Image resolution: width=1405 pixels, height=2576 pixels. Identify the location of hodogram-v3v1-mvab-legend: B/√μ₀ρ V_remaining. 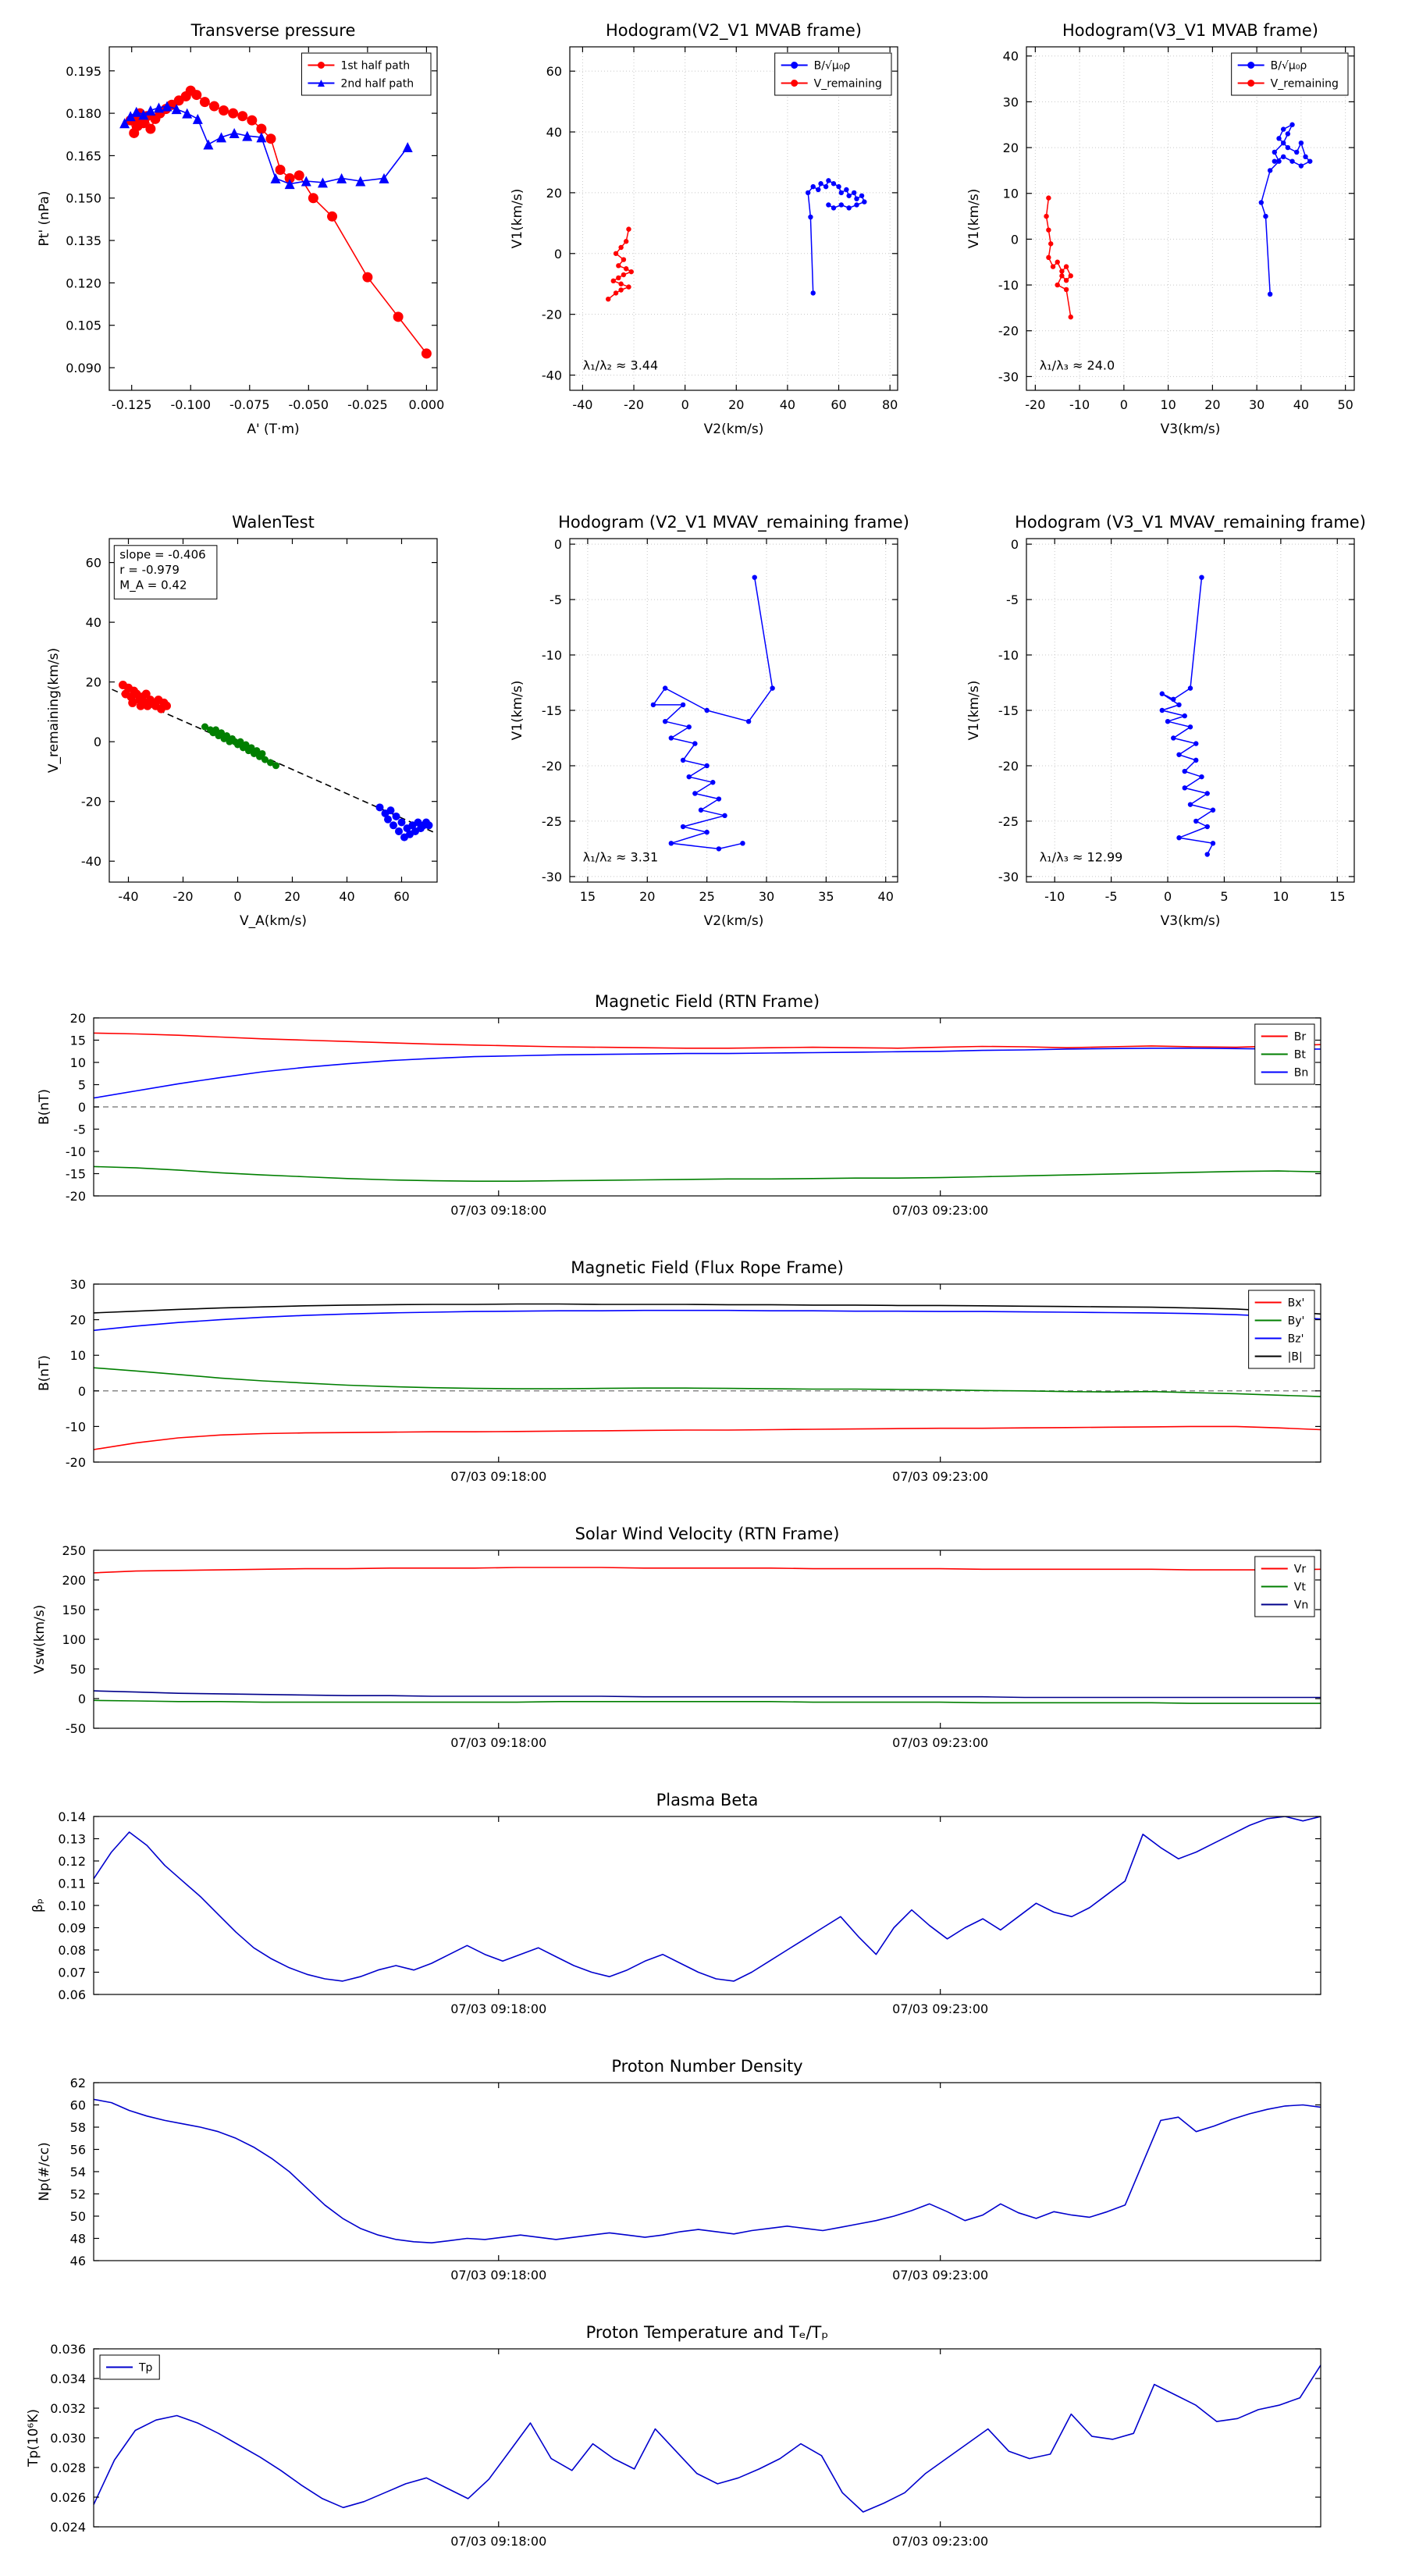
(1290, 74).